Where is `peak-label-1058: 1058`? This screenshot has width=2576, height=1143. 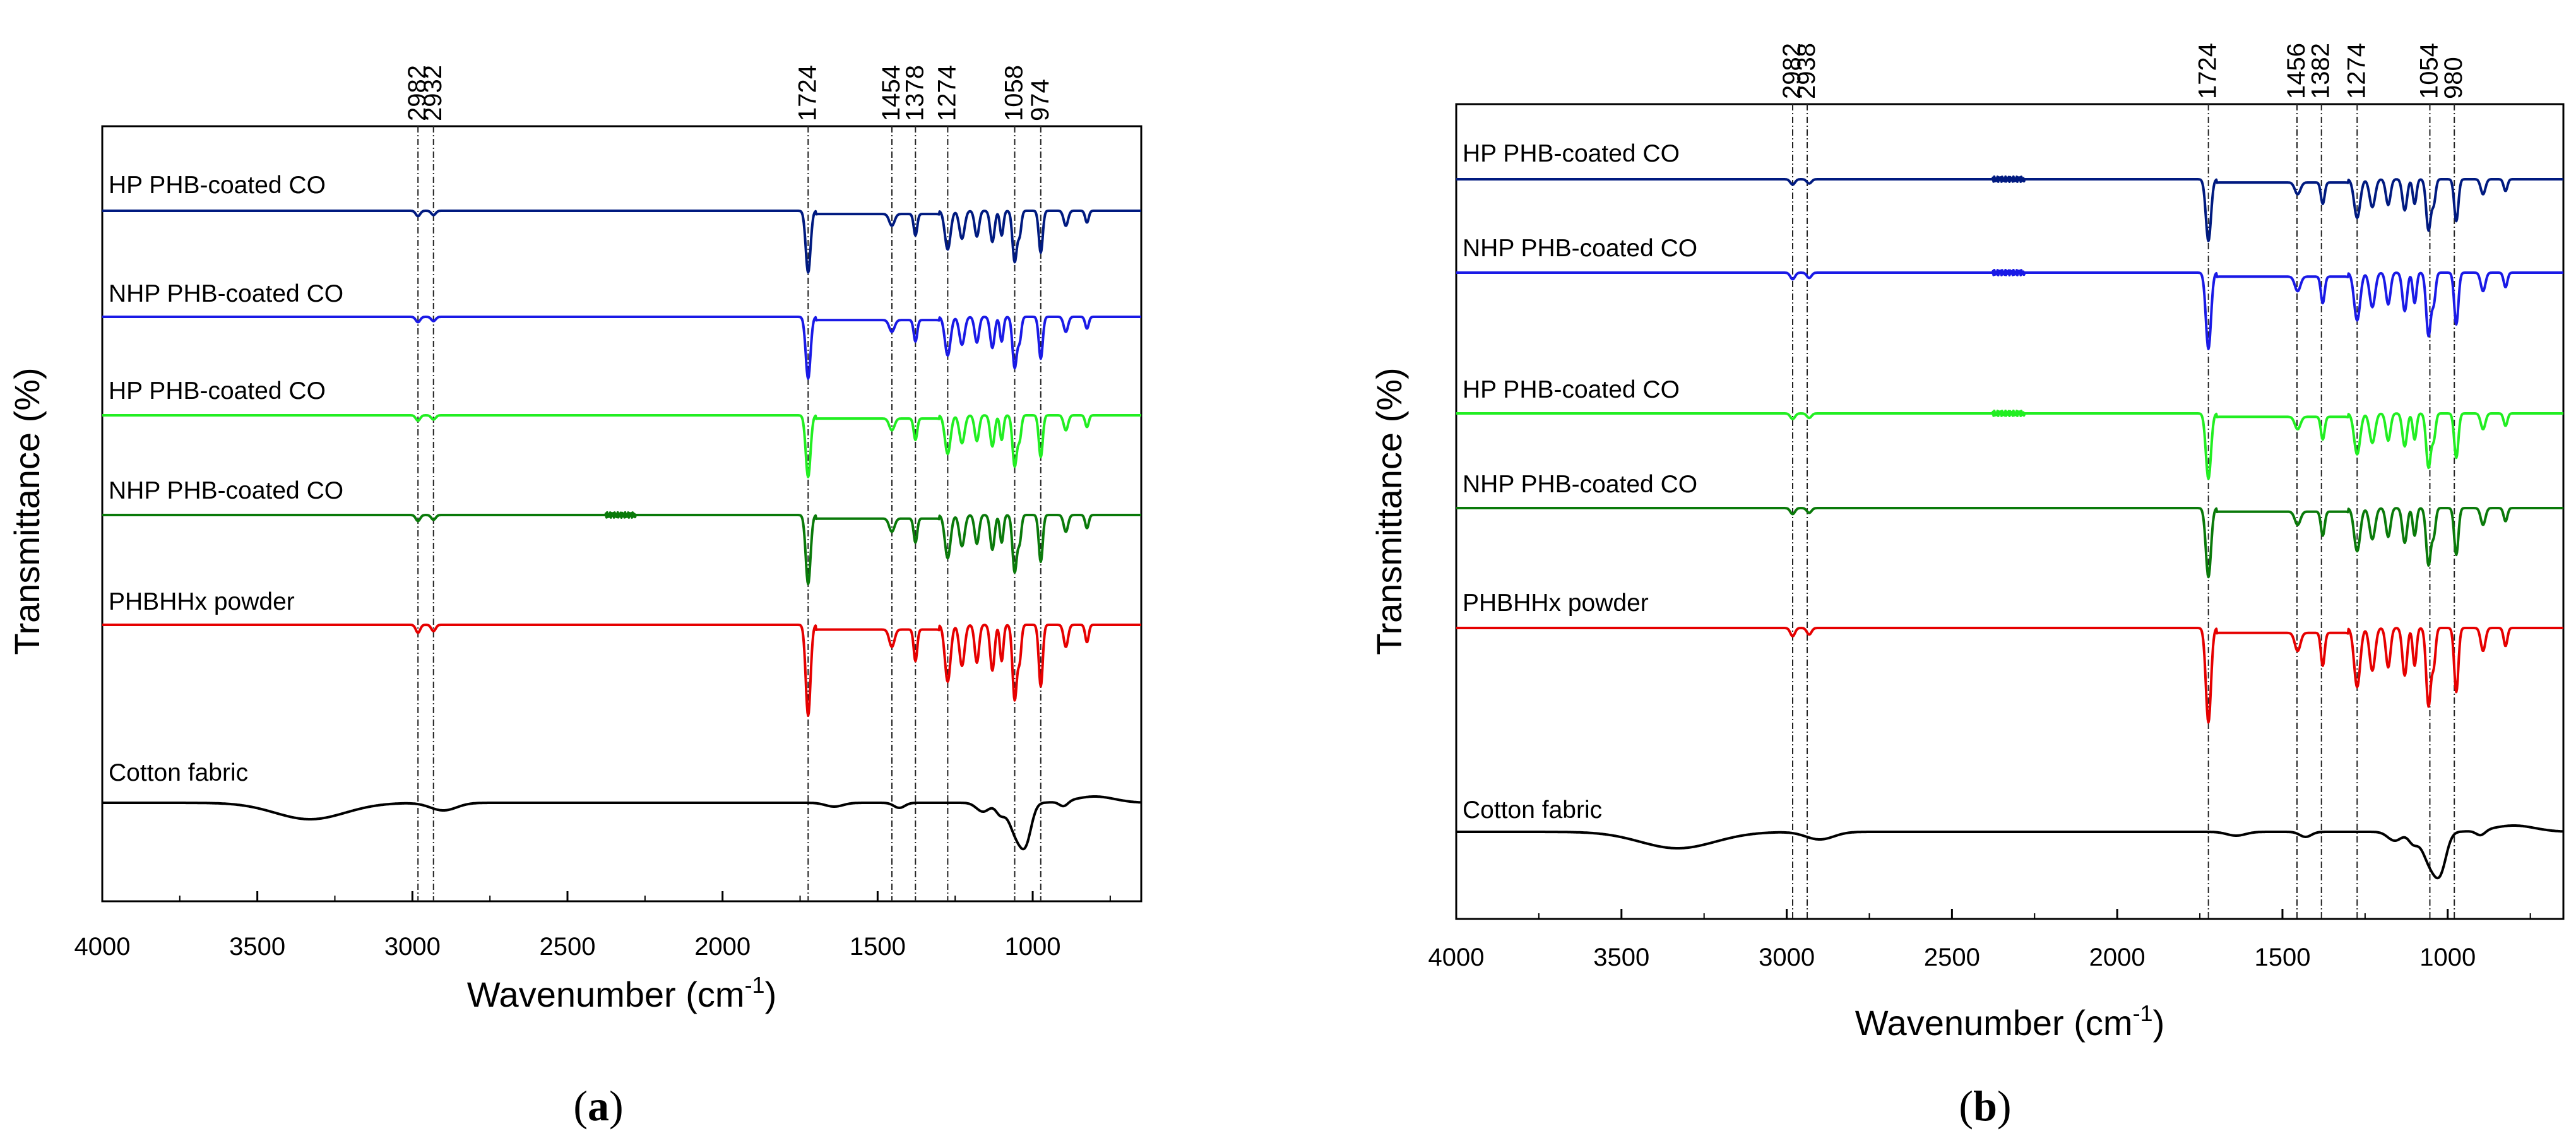
peak-label-1058: 1058 is located at coordinates (1014, 93).